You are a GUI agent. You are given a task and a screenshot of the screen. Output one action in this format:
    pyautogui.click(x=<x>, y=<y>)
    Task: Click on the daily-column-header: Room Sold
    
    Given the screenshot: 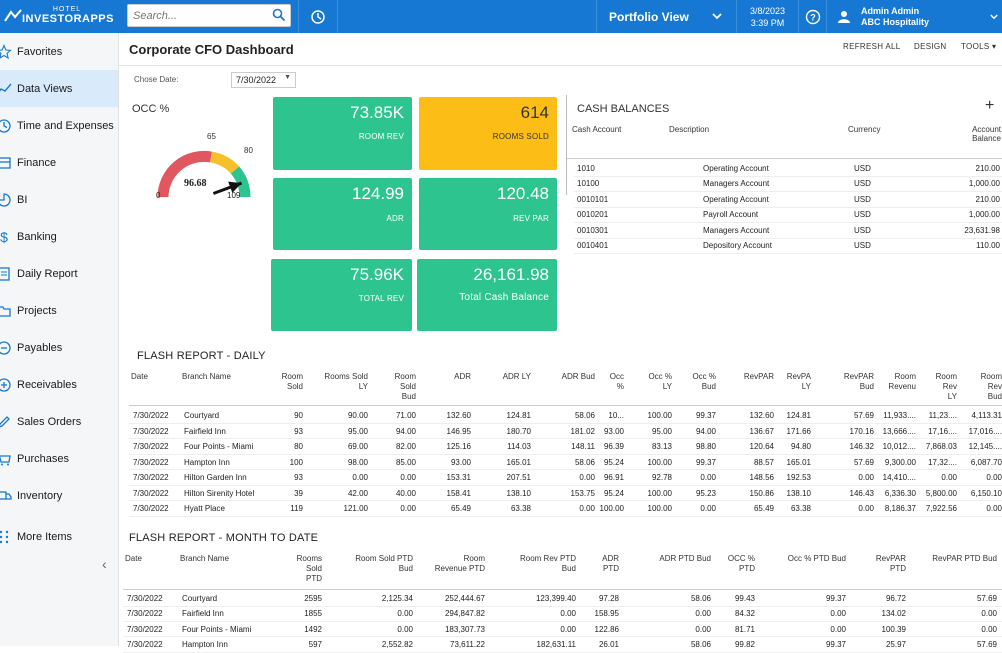 What is the action you would take?
    pyautogui.click(x=292, y=381)
    